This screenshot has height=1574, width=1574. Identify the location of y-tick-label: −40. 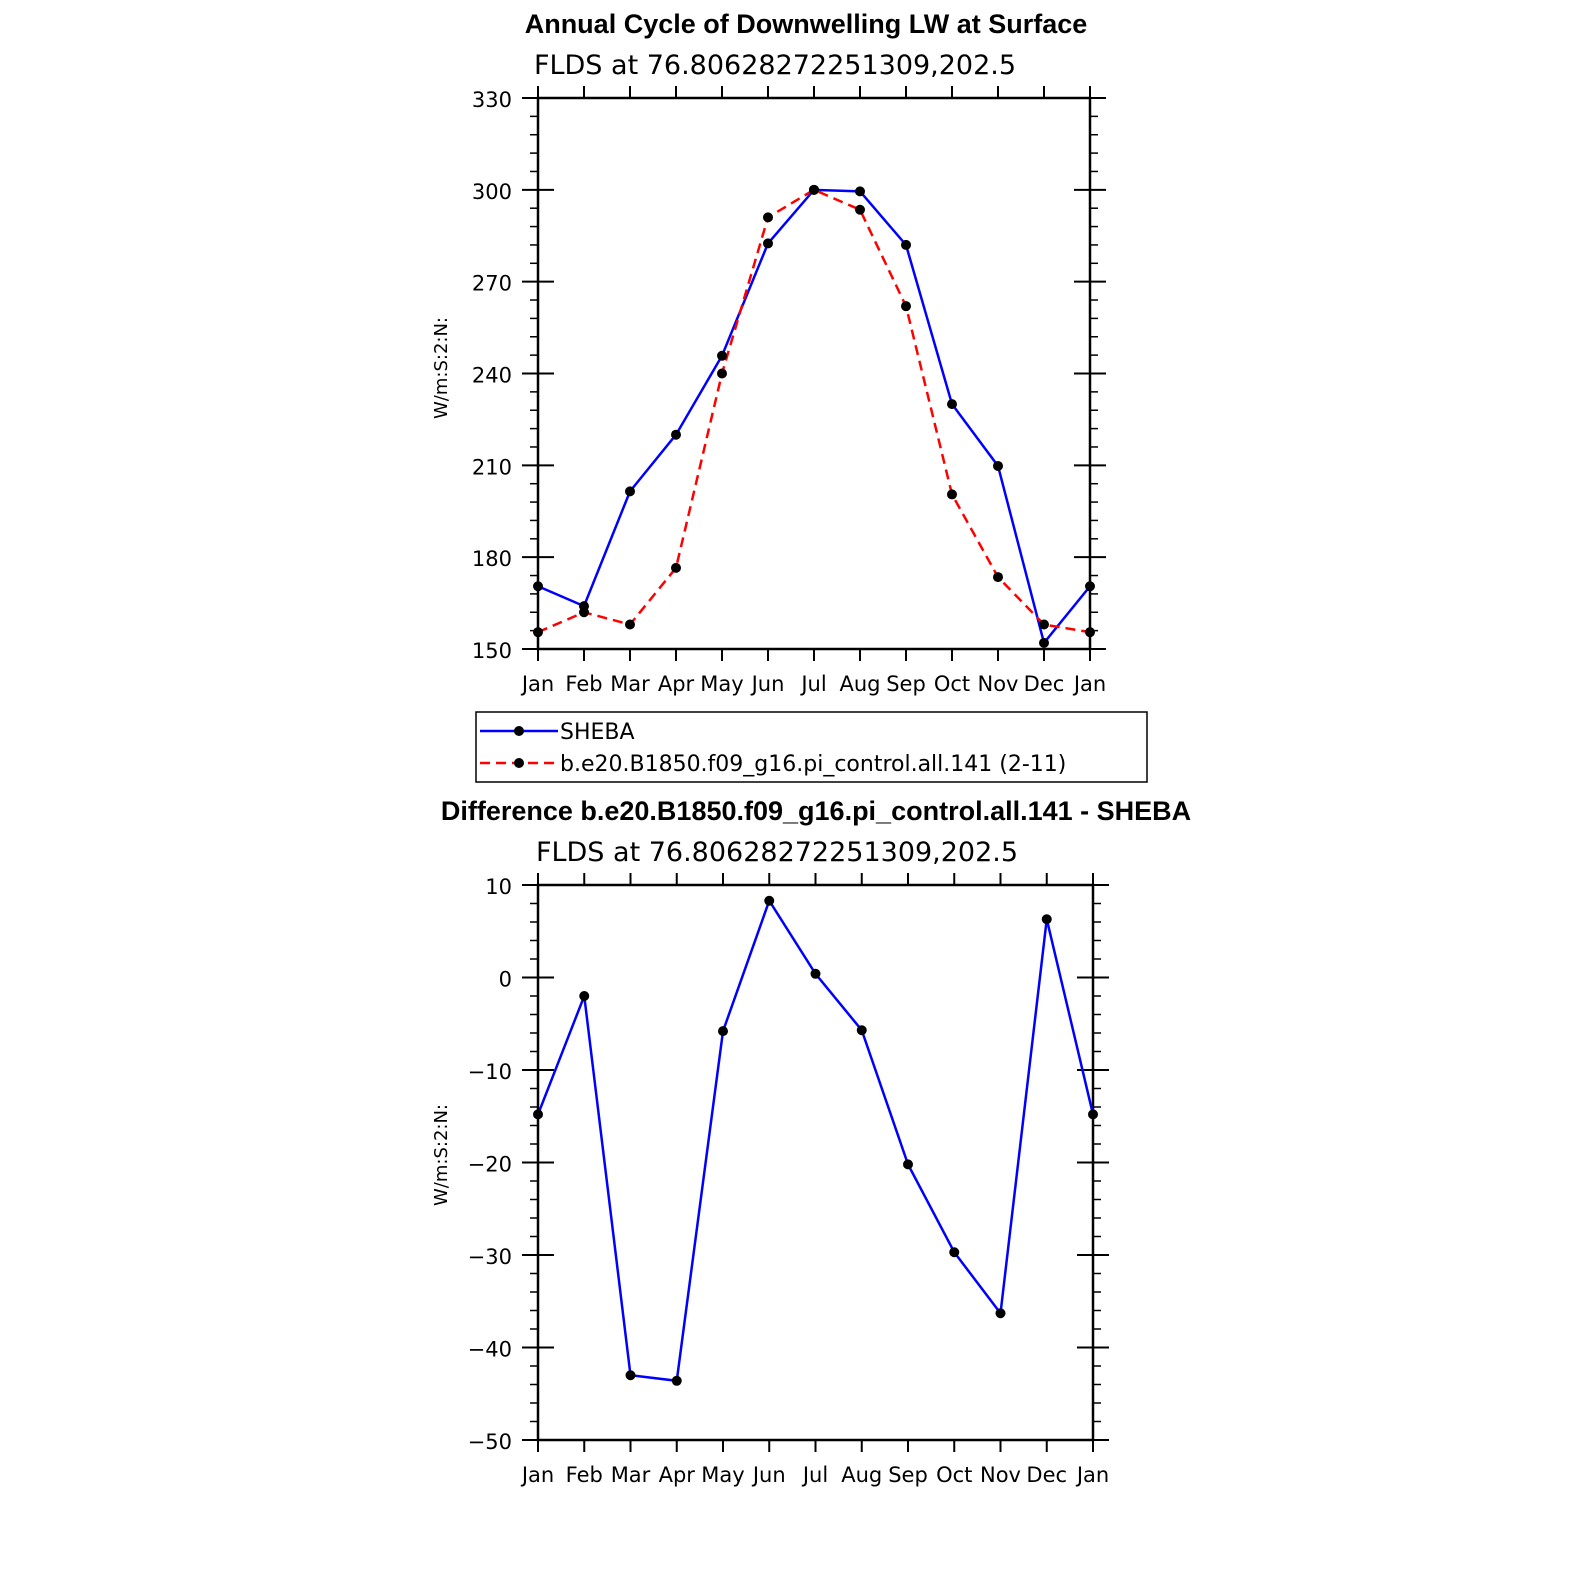
(490, 1350).